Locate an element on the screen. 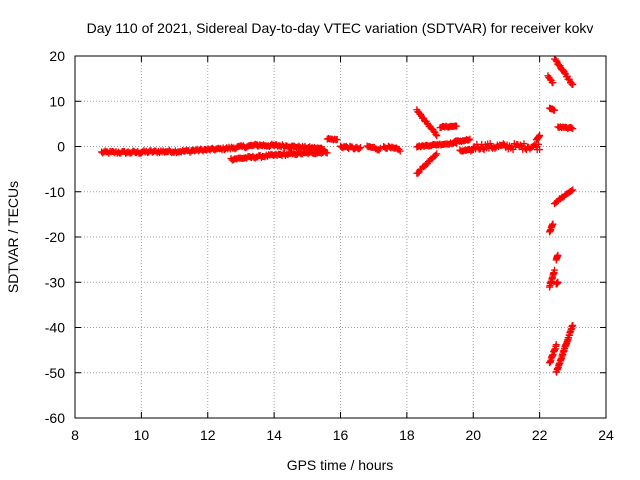 Image resolution: width=640 pixels, height=480 pixels. x-tick-label: 14 is located at coordinates (274, 435).